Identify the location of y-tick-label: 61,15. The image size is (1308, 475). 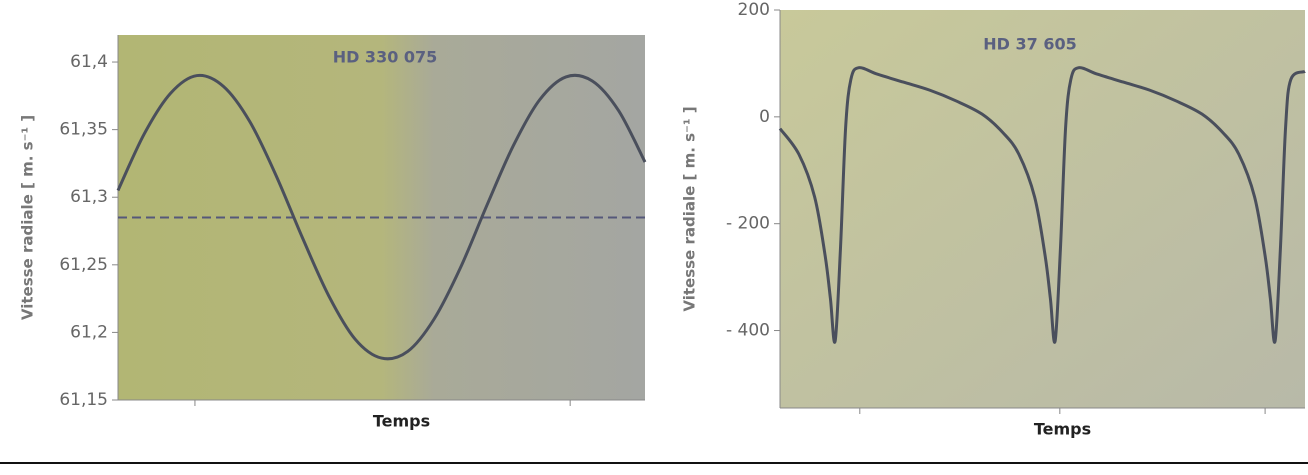
(83, 400).